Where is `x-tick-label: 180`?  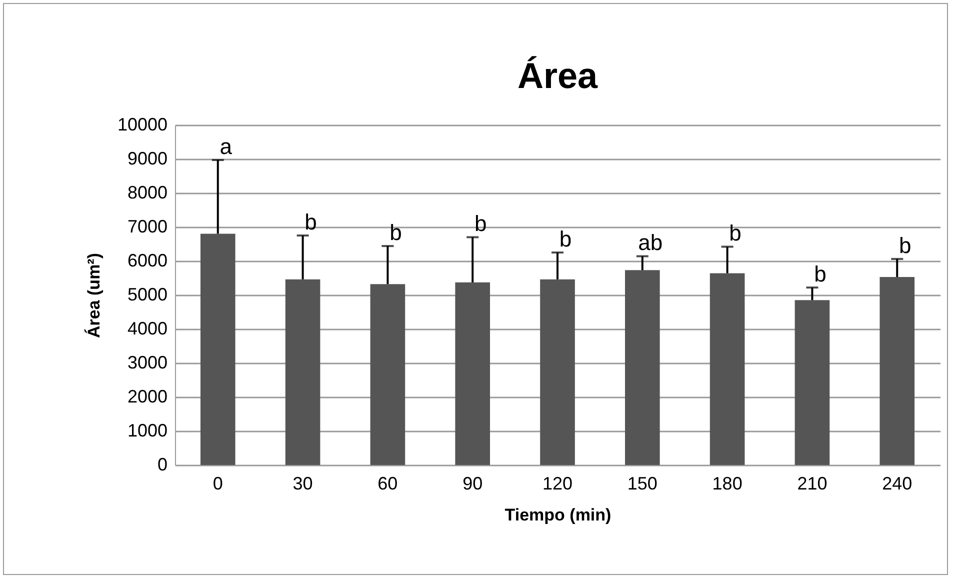
x-tick-label: 180 is located at coordinates (727, 484).